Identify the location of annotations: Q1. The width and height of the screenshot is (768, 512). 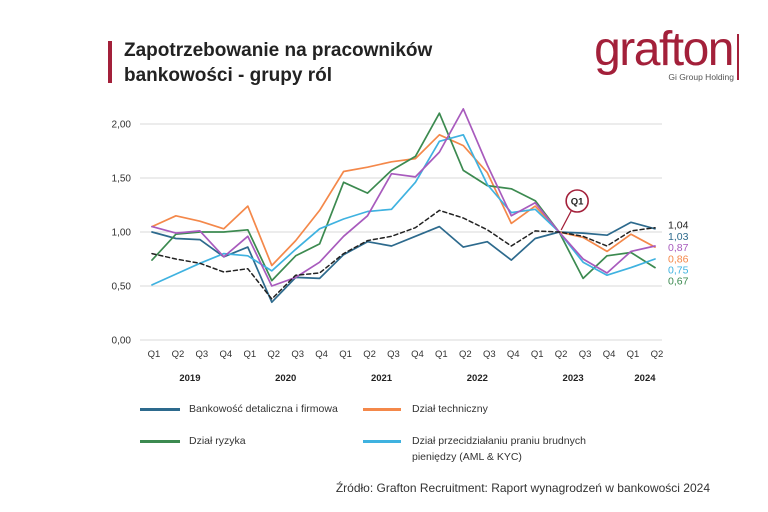
(574, 210).